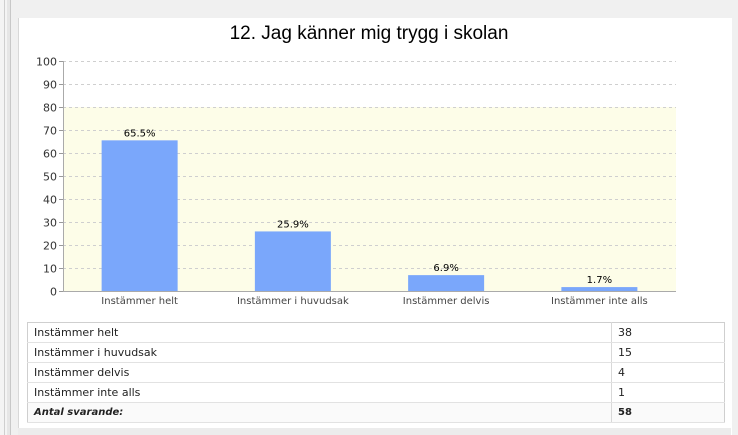 The height and width of the screenshot is (435, 738). I want to click on y-tick-label: 40, so click(50, 200).